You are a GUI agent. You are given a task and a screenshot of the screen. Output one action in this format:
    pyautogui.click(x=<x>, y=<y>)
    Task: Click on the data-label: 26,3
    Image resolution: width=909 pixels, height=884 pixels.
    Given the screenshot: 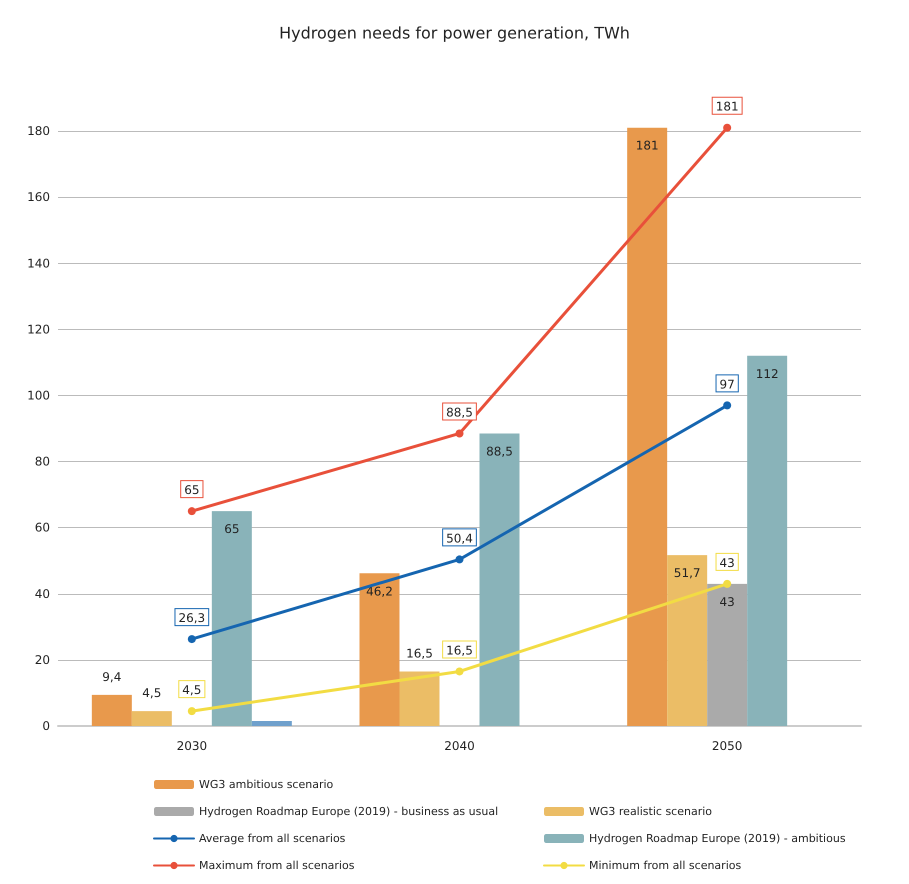 What is the action you would take?
    pyautogui.click(x=192, y=618)
    